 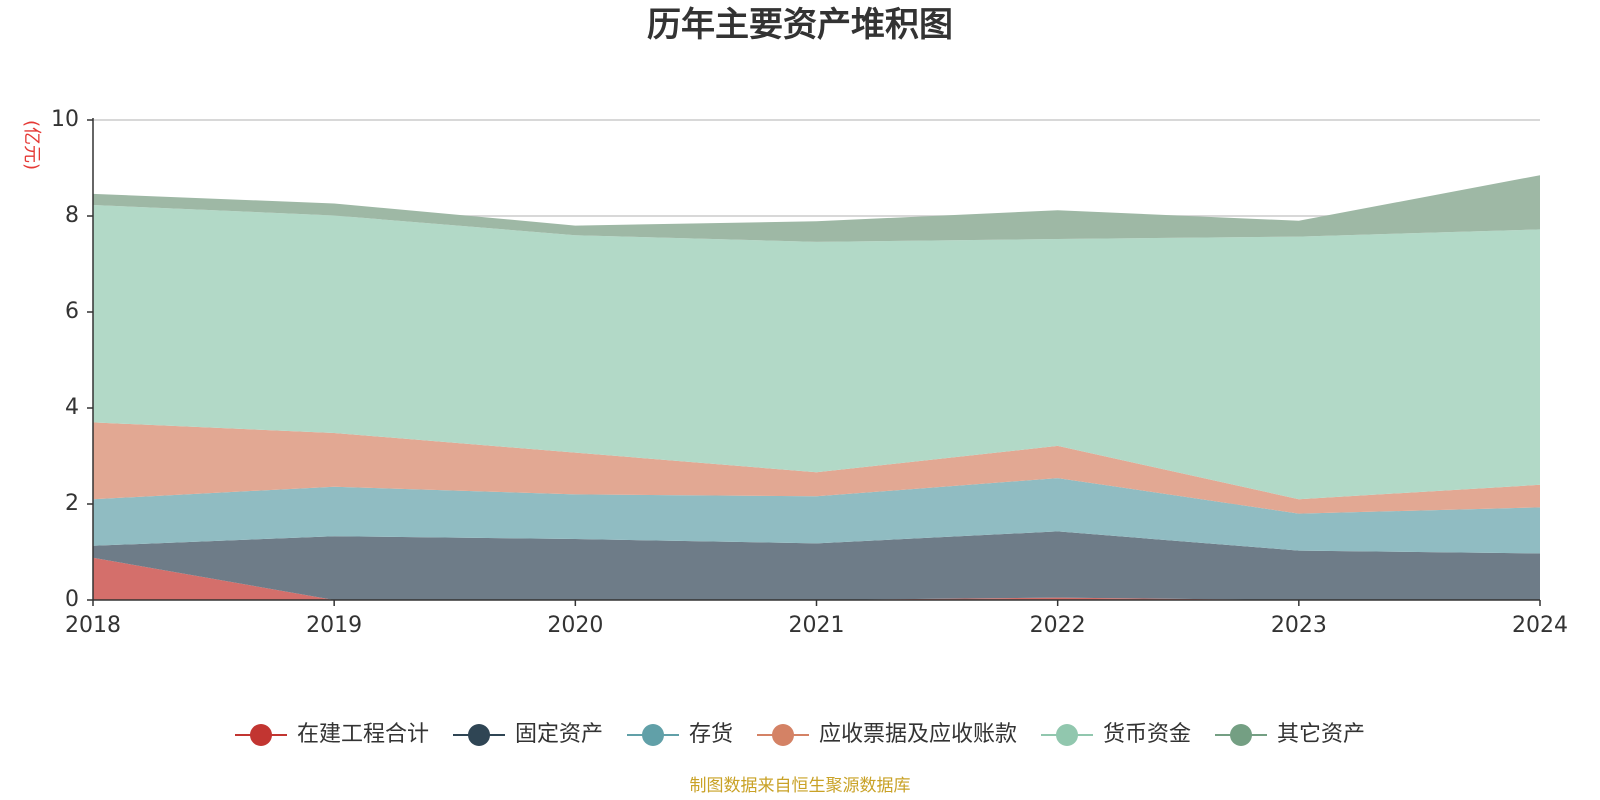 I want to click on data-source-note: 制图数据来自恒生聚源数据库, so click(x=800, y=786).